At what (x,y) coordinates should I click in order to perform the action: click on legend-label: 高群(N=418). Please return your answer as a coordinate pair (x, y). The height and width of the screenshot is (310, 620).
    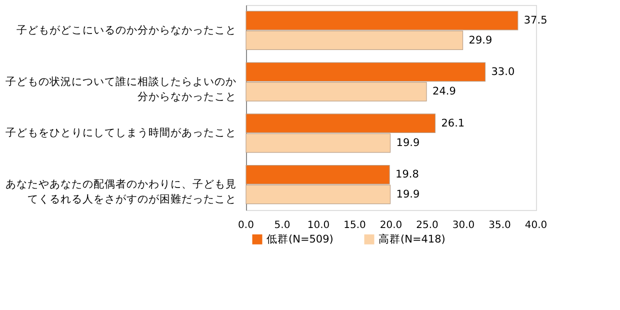
    Looking at the image, I should click on (412, 239).